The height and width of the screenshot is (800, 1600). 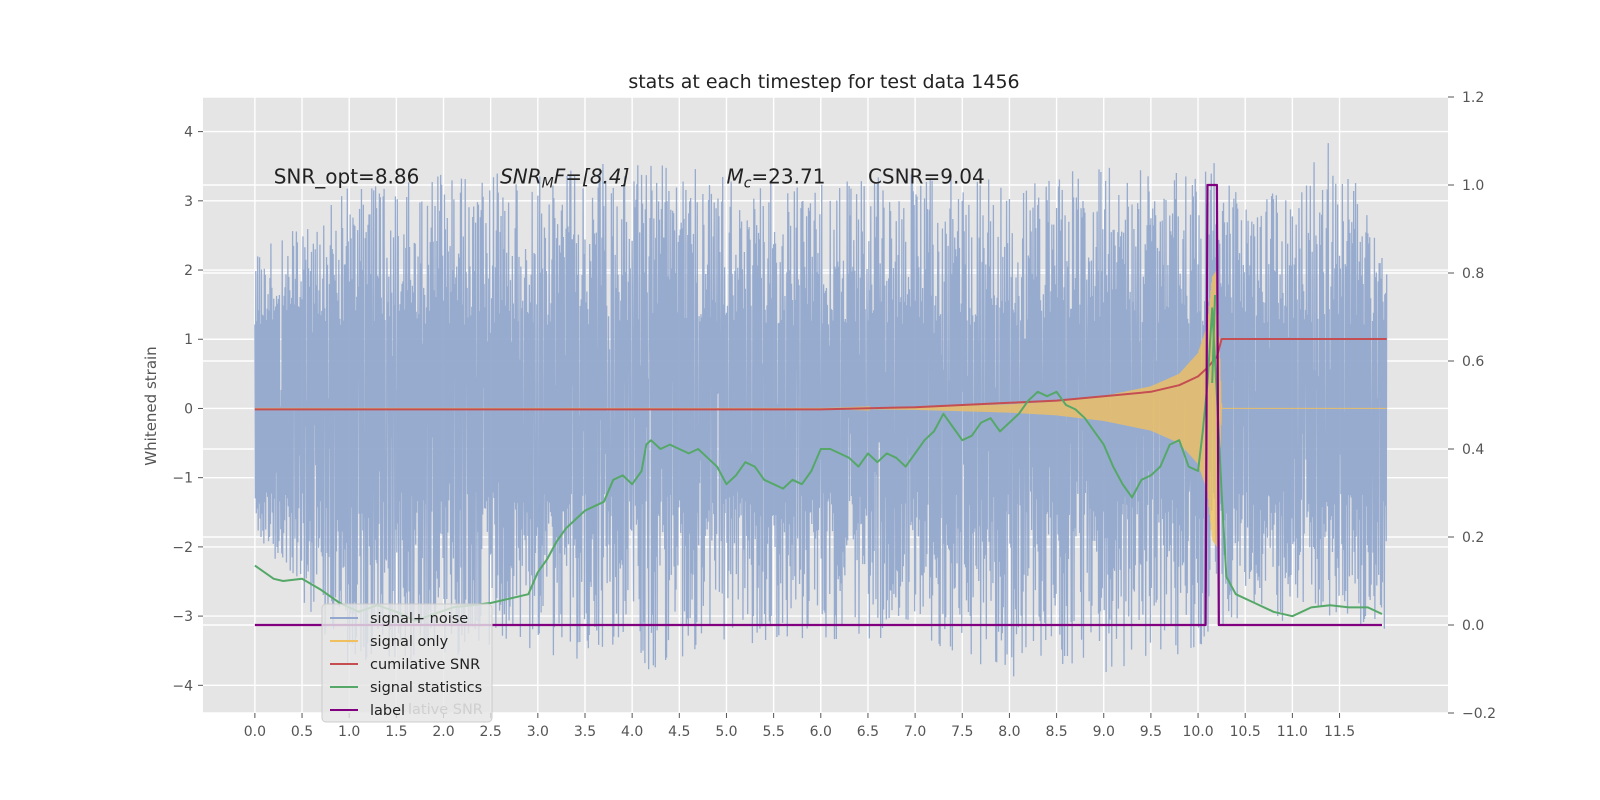 What do you see at coordinates (188, 271) in the screenshot?
I see `y-tick-label: 2` at bounding box center [188, 271].